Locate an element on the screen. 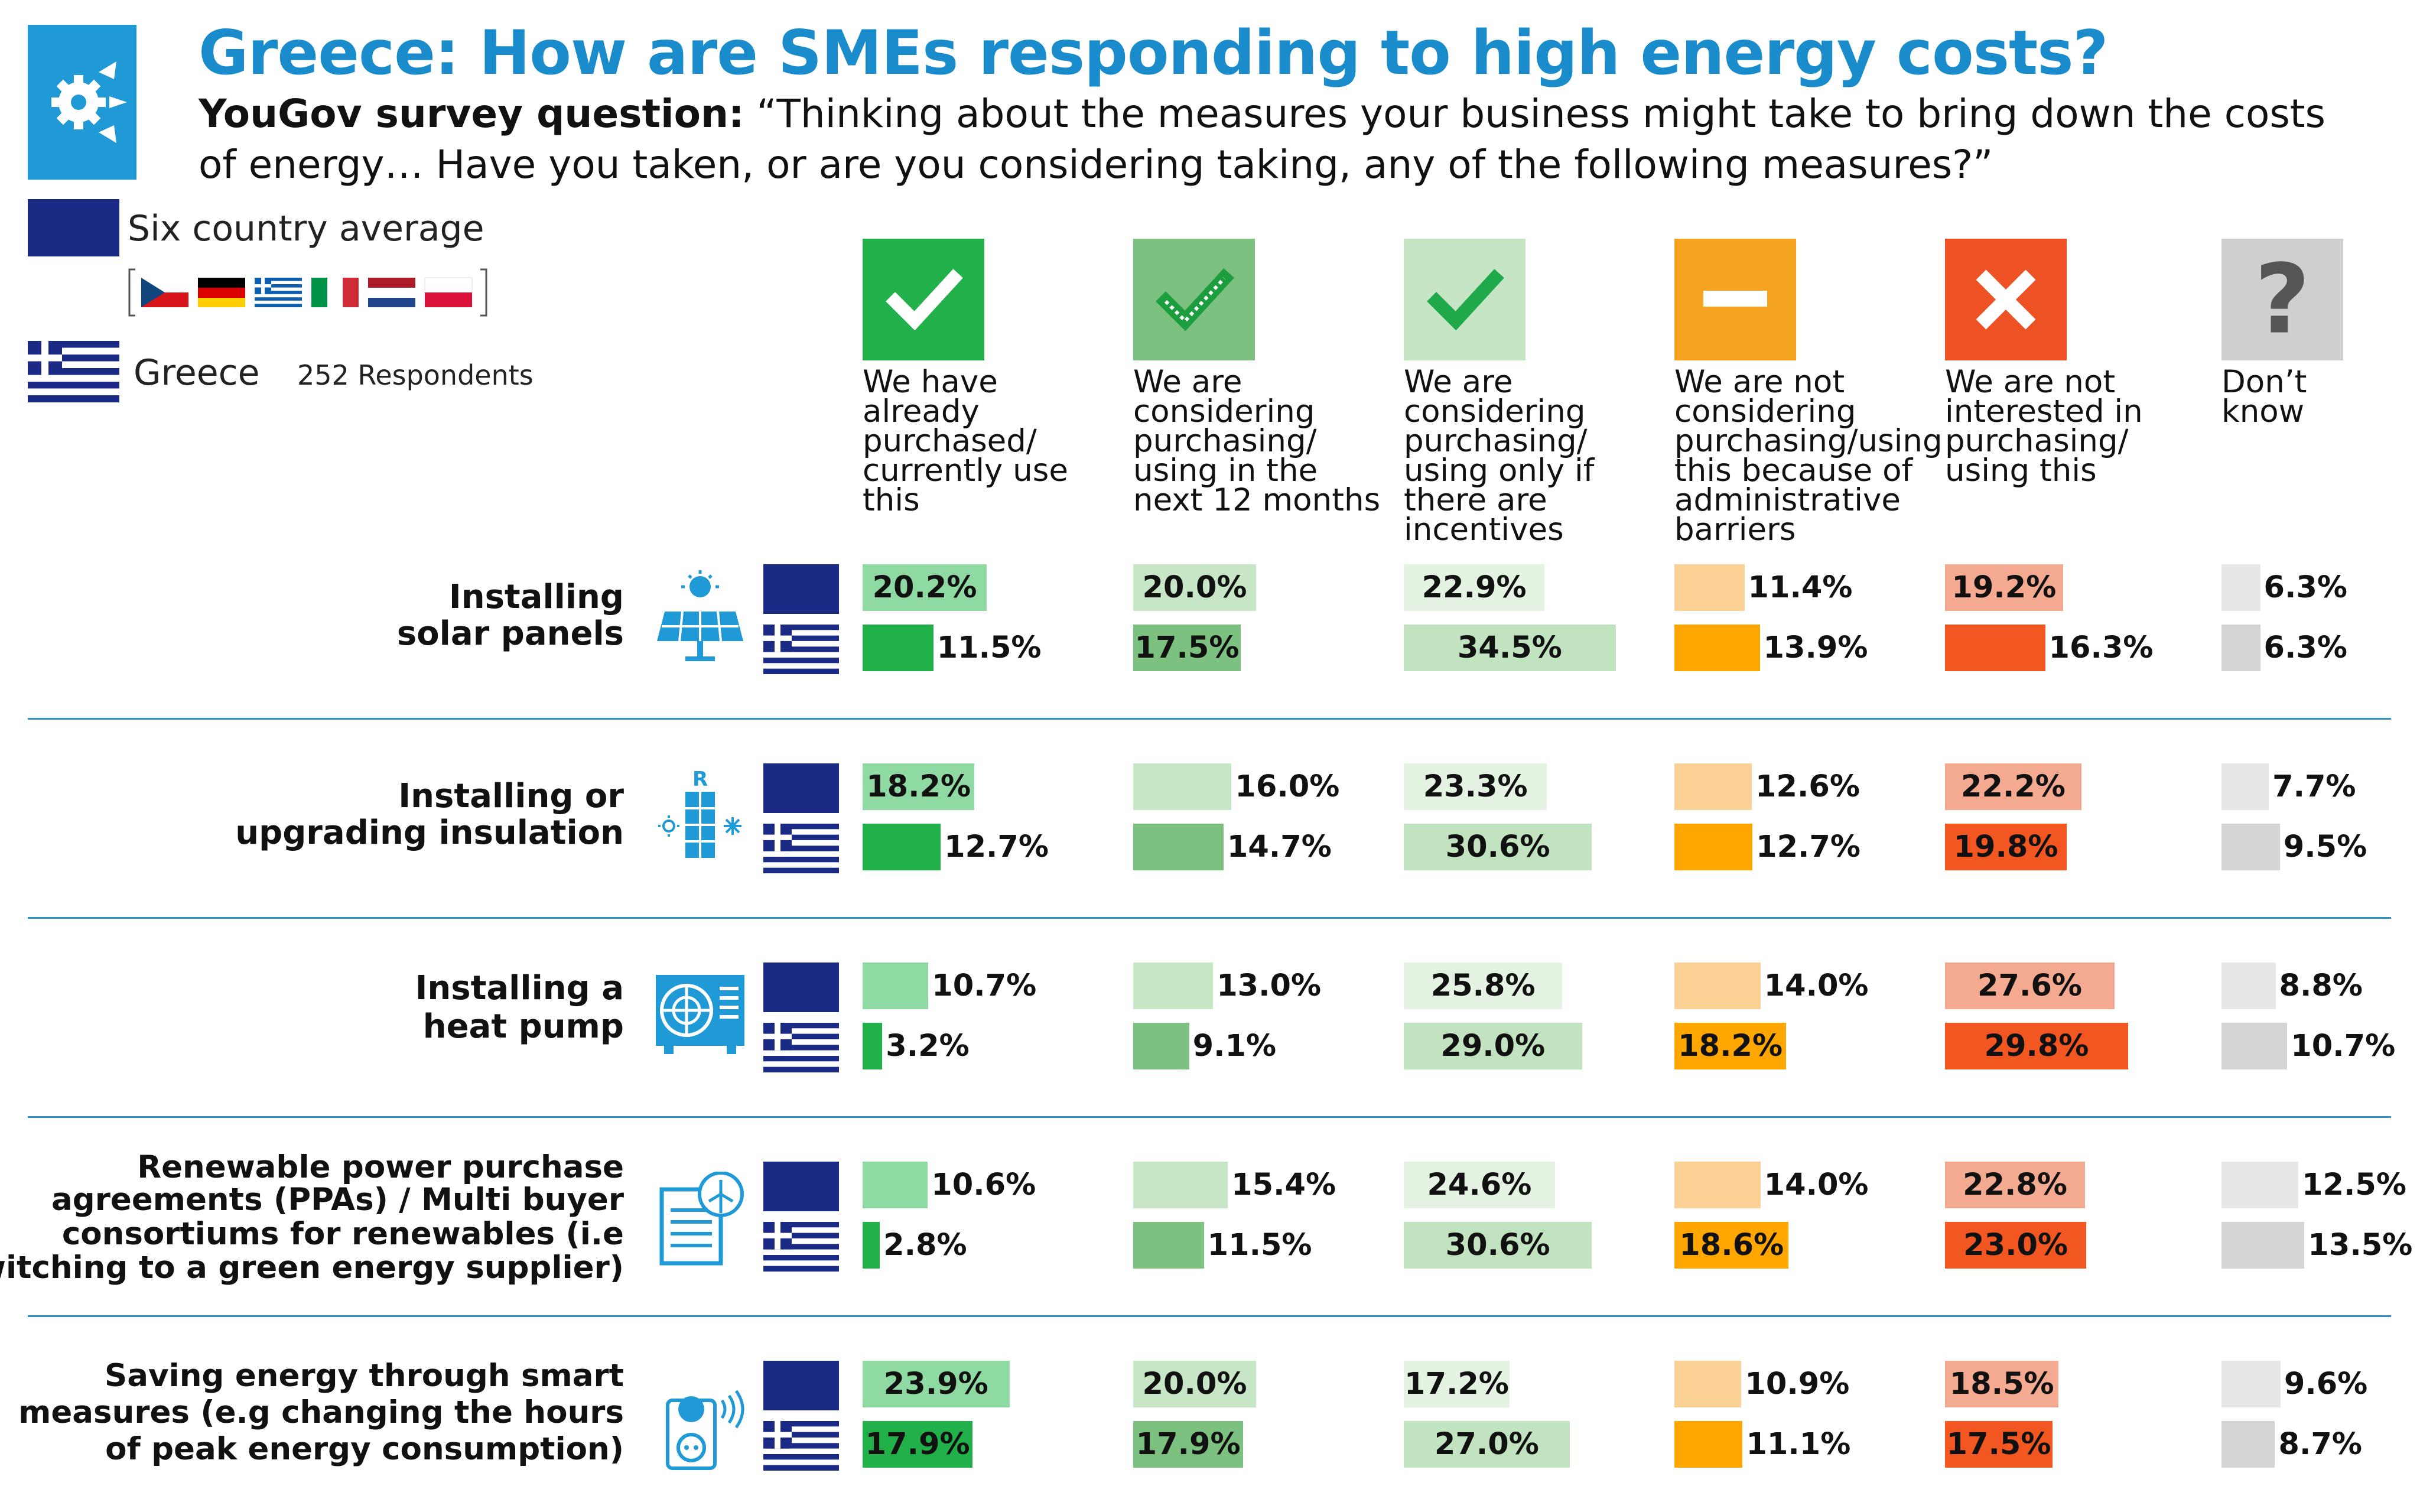  average-legend-swatch is located at coordinates (73, 227).